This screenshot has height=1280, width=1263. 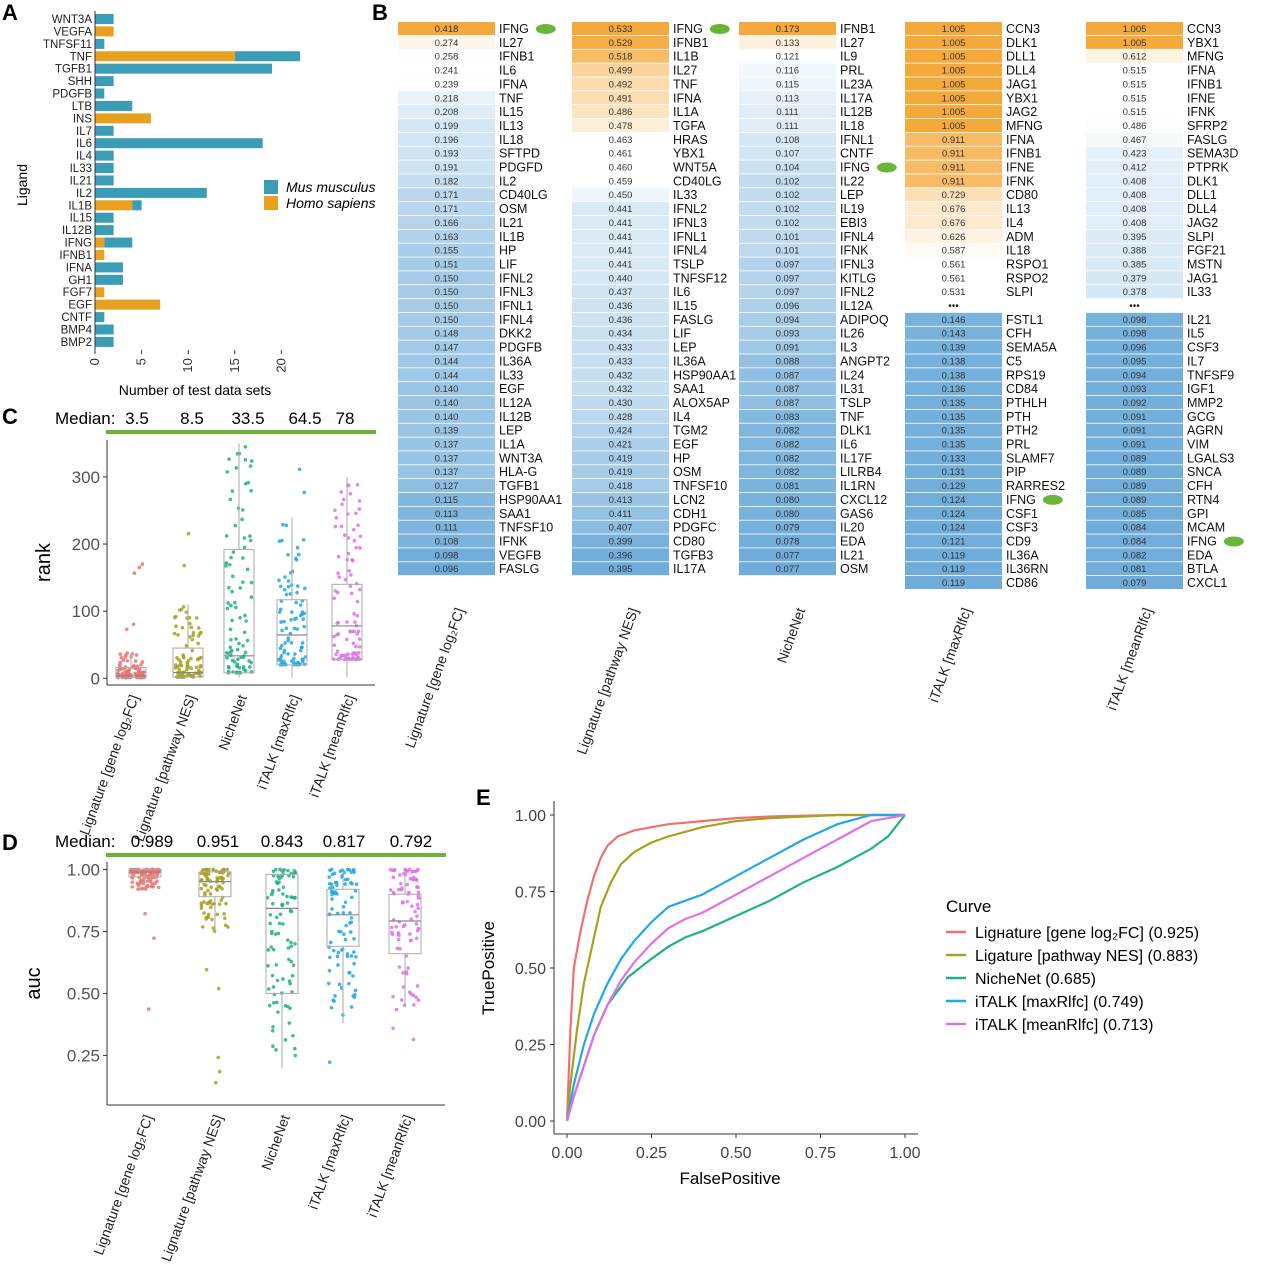 I want to click on b-lignature-pathway-nes-row-14-cell, so click(x=620, y=222).